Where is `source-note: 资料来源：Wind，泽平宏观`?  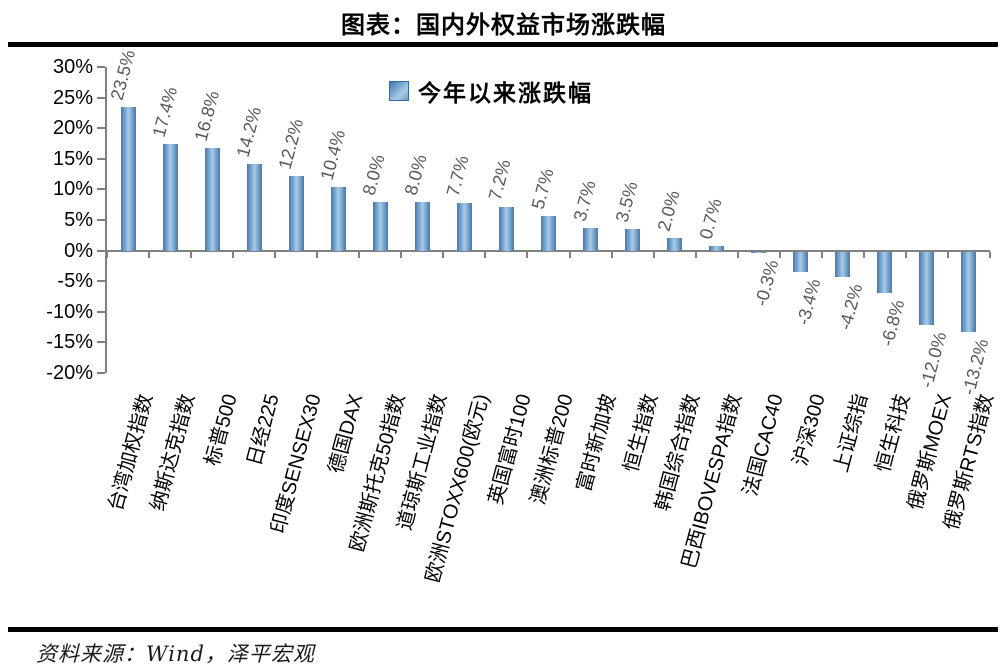 source-note: 资料来源：Wind，泽平宏观 is located at coordinates (175, 654).